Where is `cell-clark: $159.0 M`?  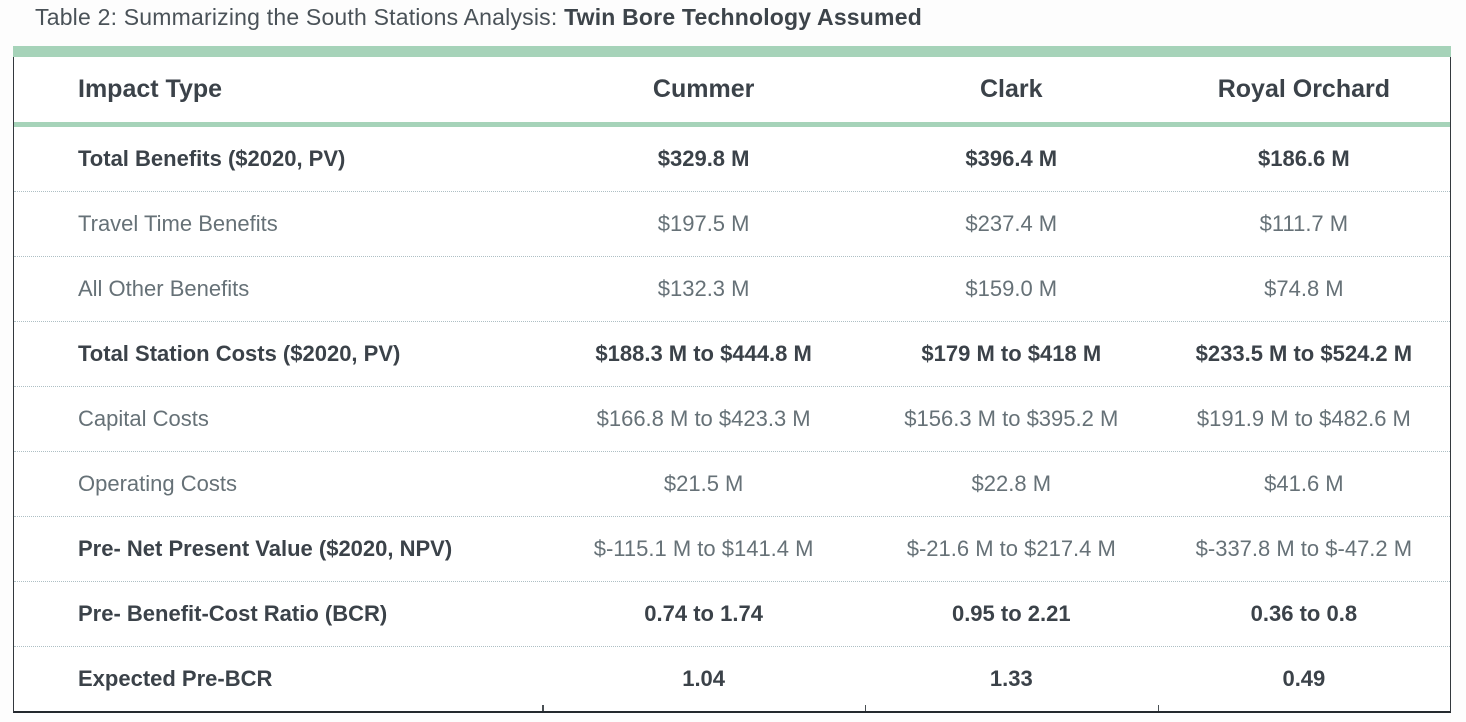 cell-clark: $159.0 M is located at coordinates (1011, 288).